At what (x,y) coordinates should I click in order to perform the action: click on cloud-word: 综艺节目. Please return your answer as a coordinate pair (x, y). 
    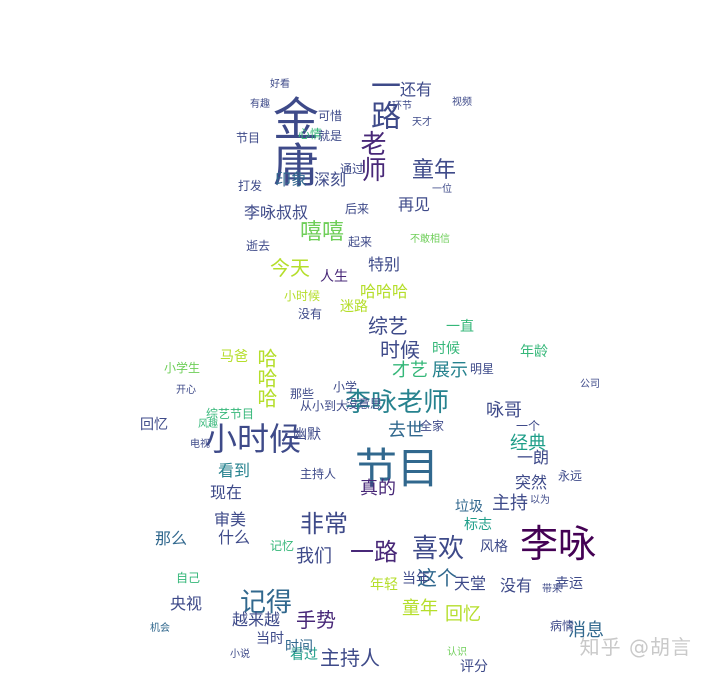
    Looking at the image, I should click on (230, 414).